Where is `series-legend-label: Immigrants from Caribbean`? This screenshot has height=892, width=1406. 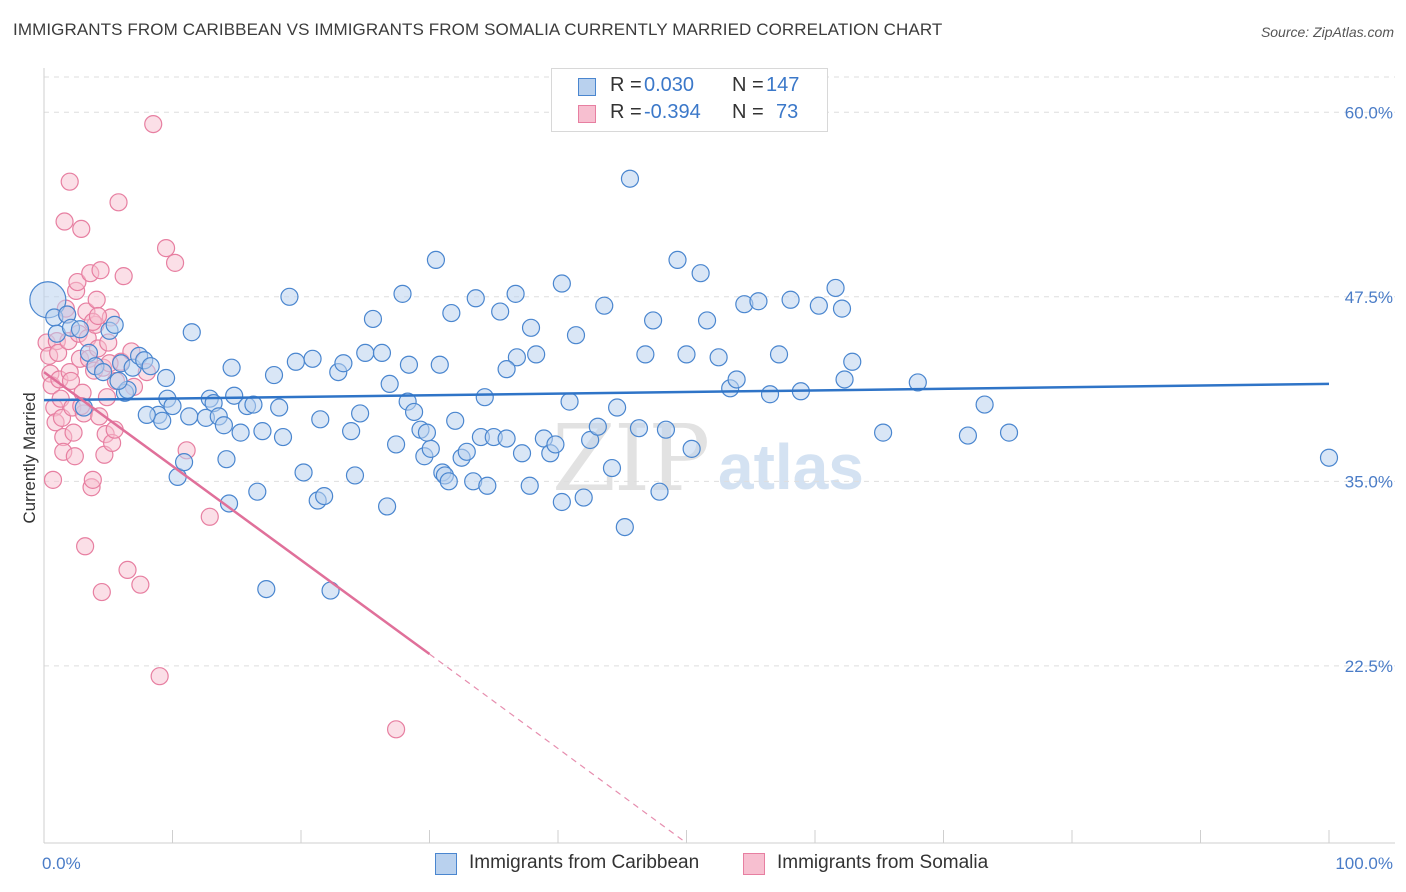
series-legend-label: Immigrants from Caribbean is located at coordinates (584, 862).